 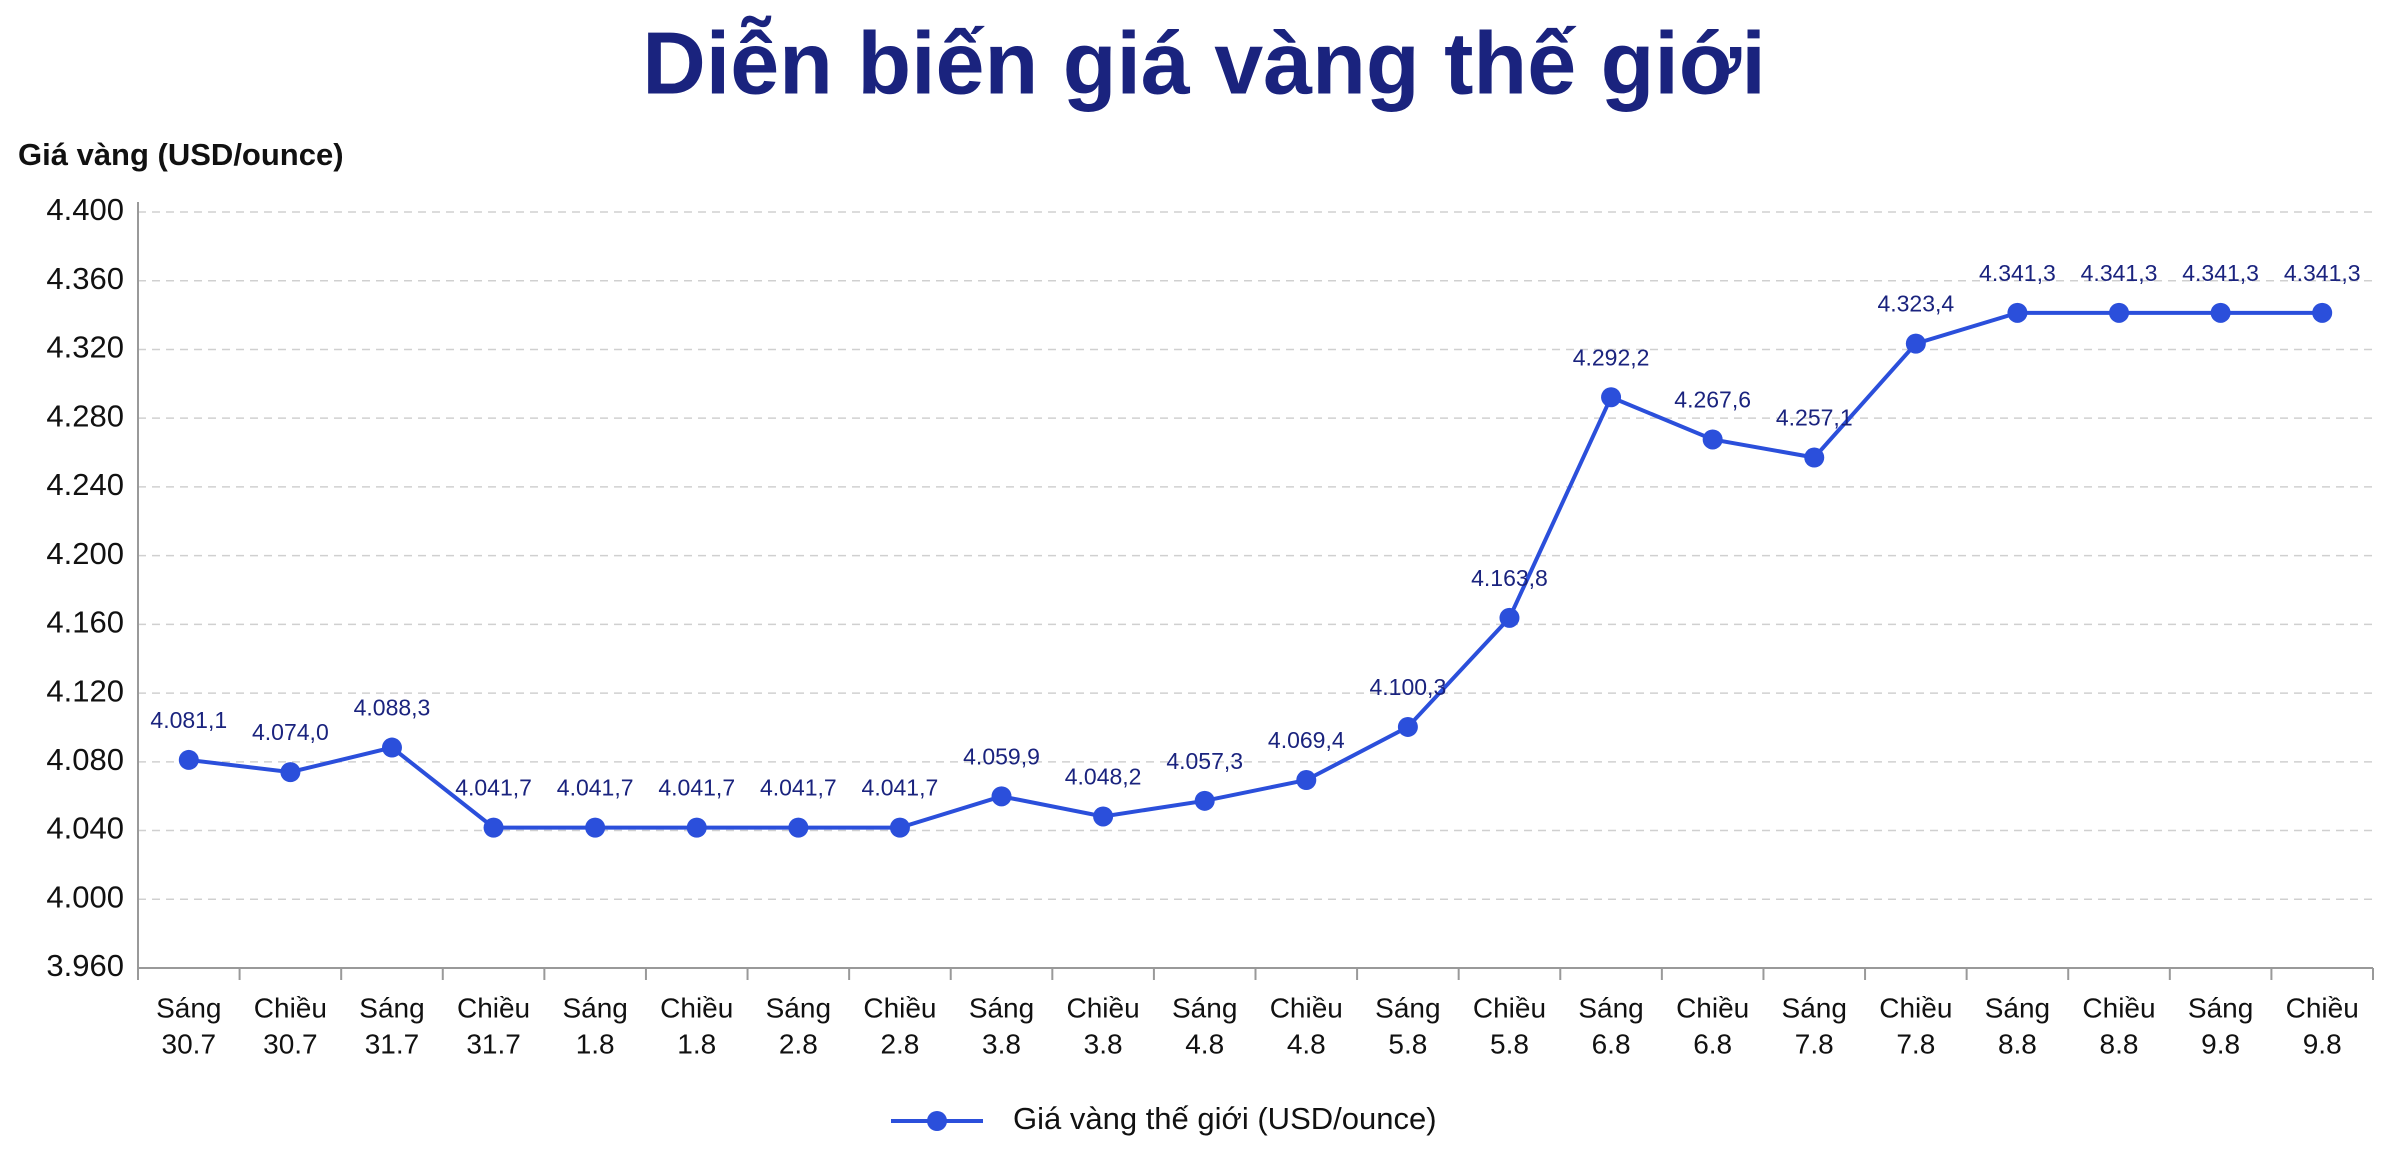 What do you see at coordinates (85, 553) in the screenshot?
I see `y-tick-label: 4.200` at bounding box center [85, 553].